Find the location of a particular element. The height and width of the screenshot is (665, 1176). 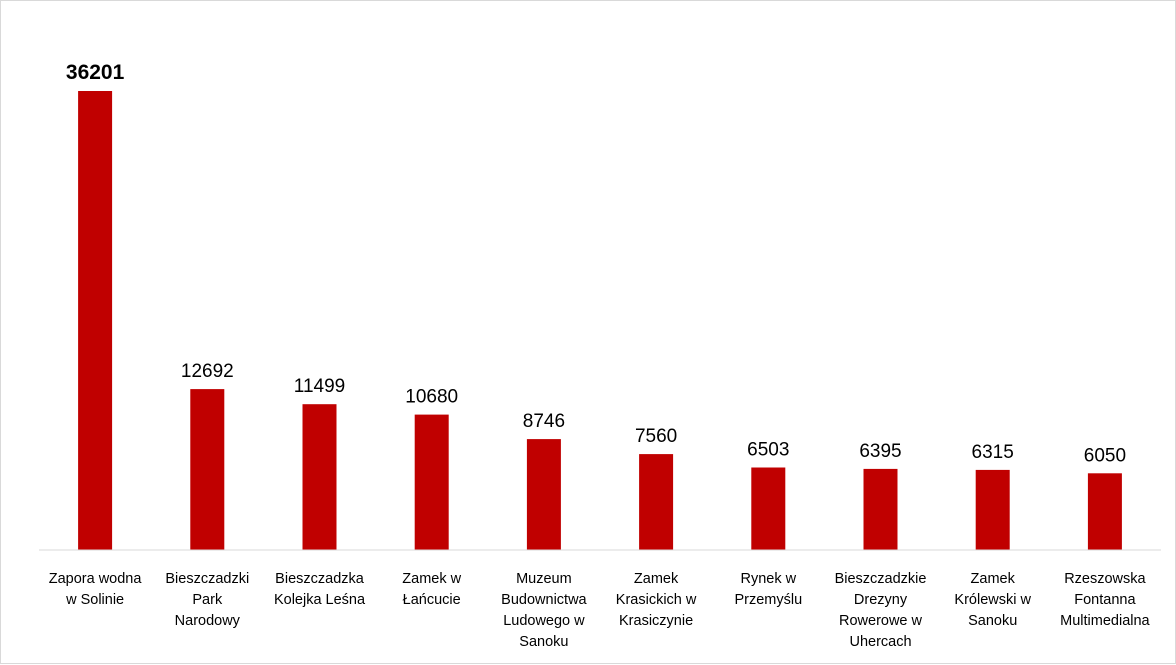

category-label-line: Zamek w is located at coordinates (431, 579).